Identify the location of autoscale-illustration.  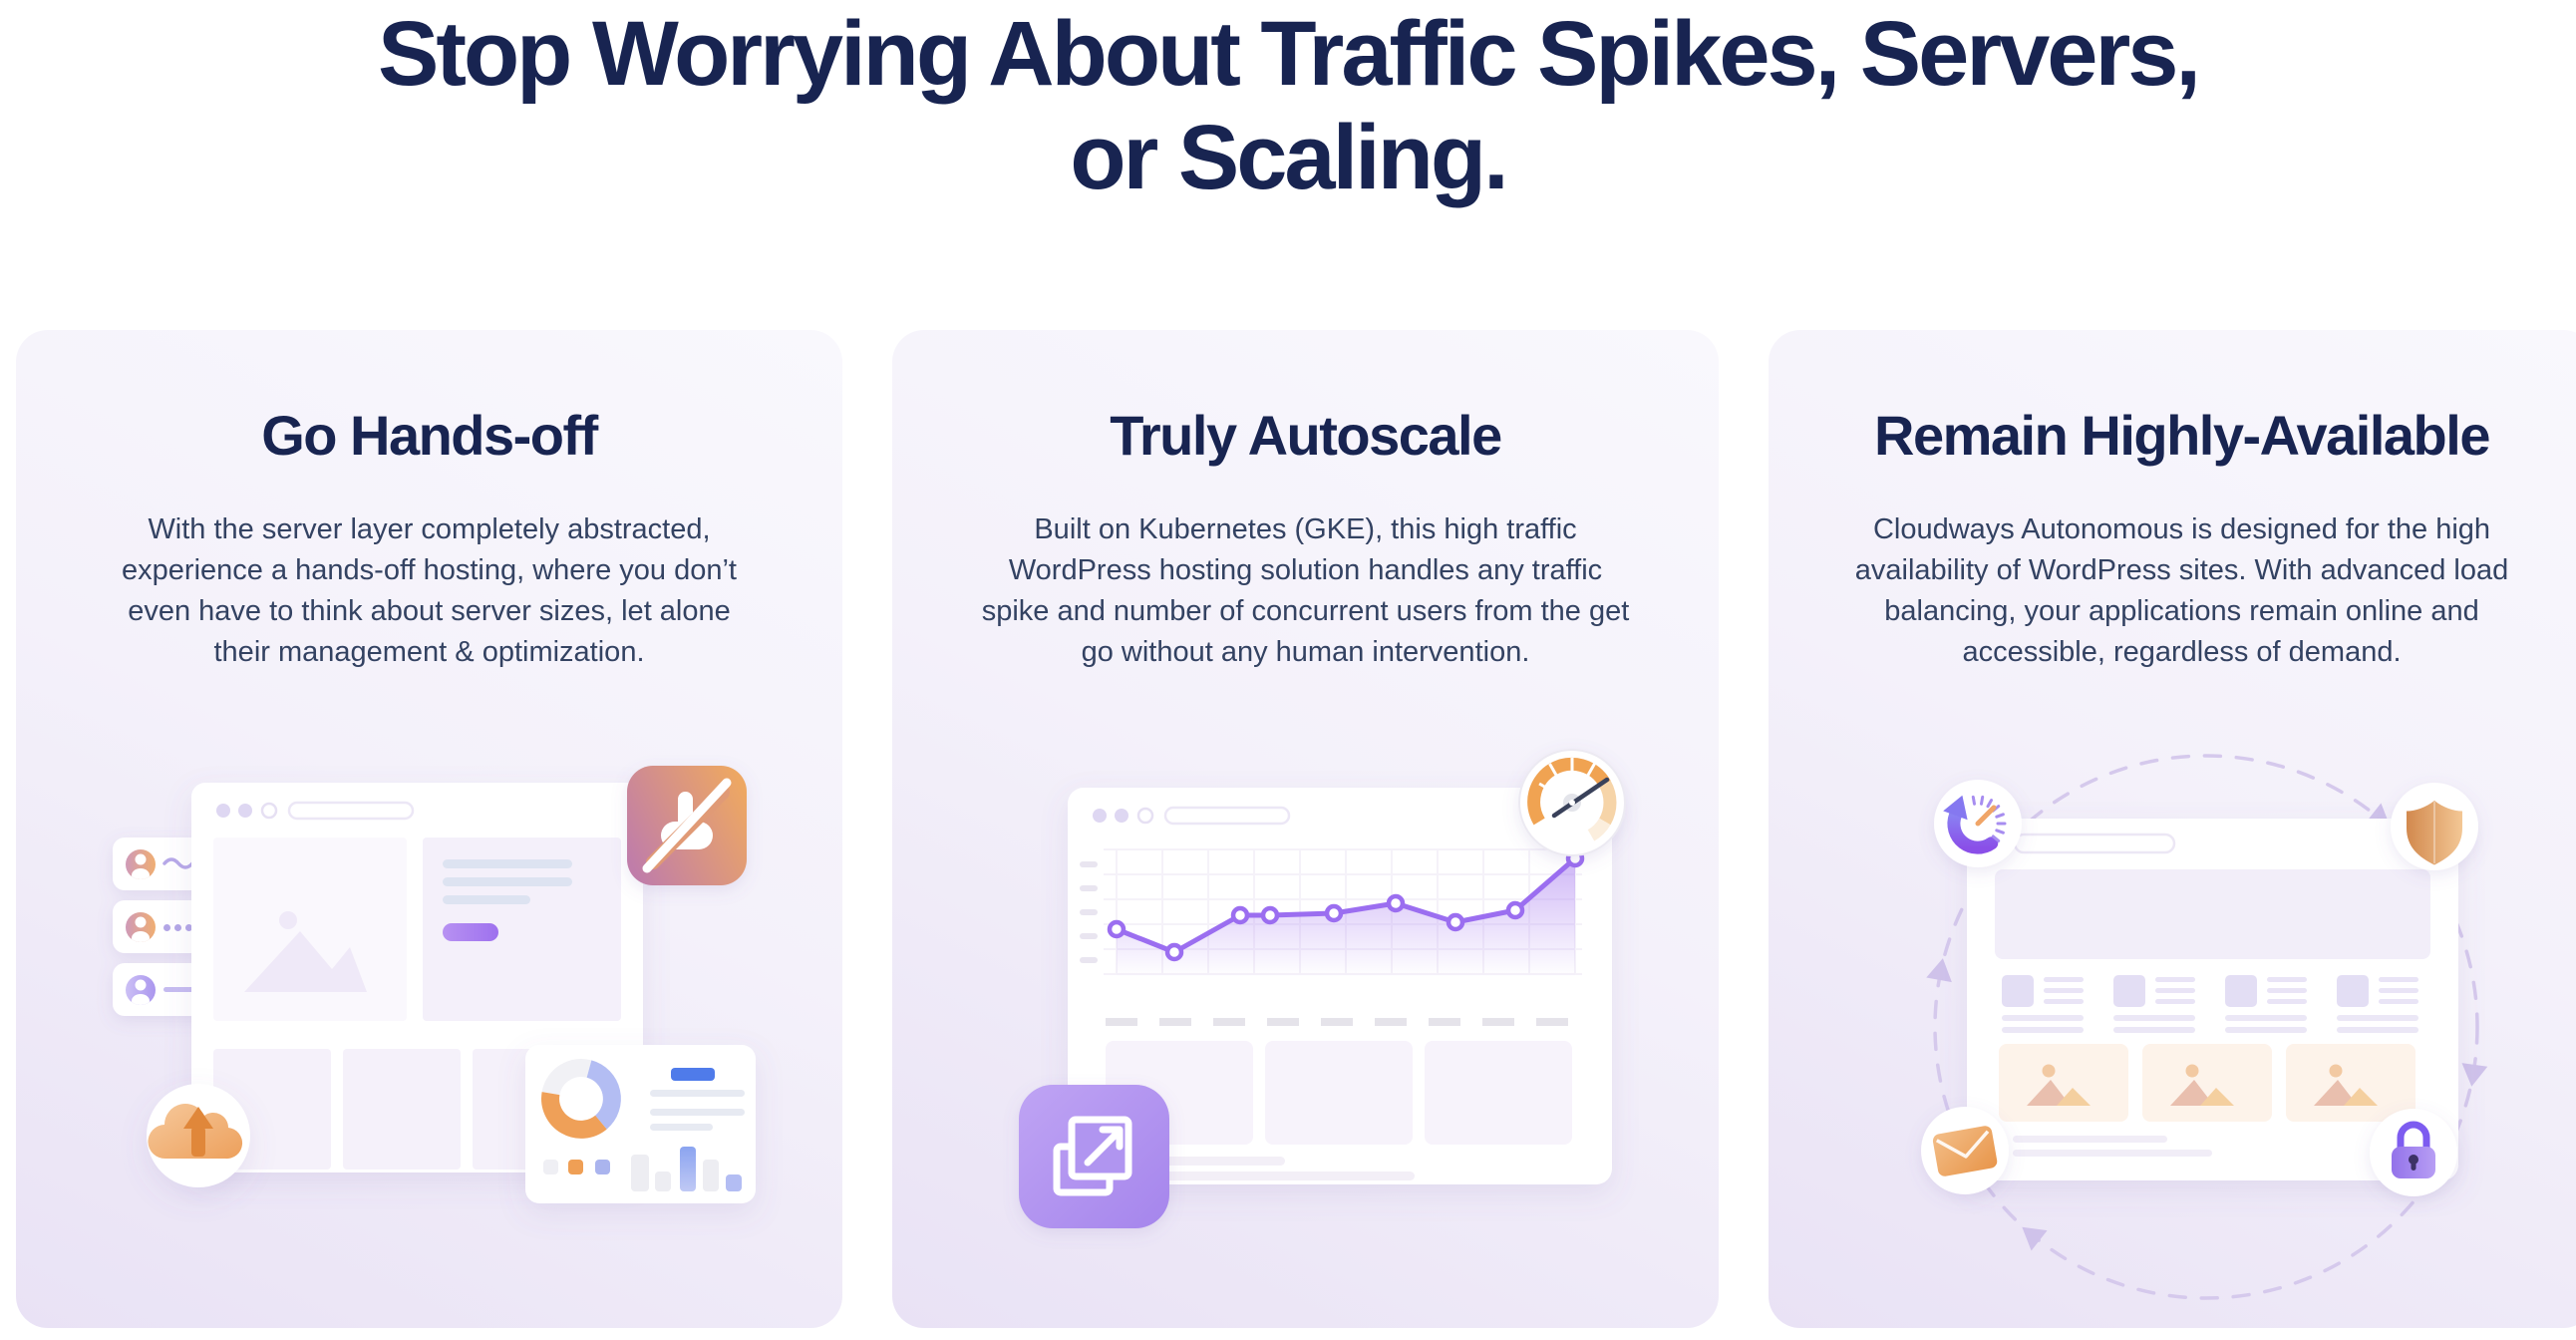
(1305, 1019).